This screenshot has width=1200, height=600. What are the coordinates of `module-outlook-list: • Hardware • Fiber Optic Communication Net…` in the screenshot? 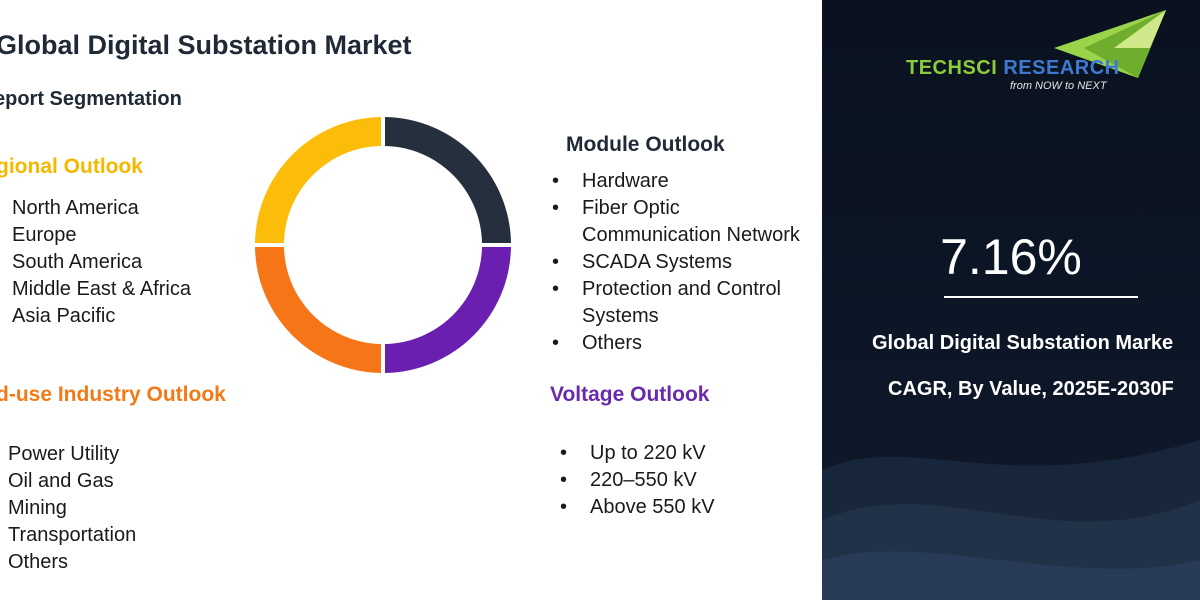 It's located at (676, 262).